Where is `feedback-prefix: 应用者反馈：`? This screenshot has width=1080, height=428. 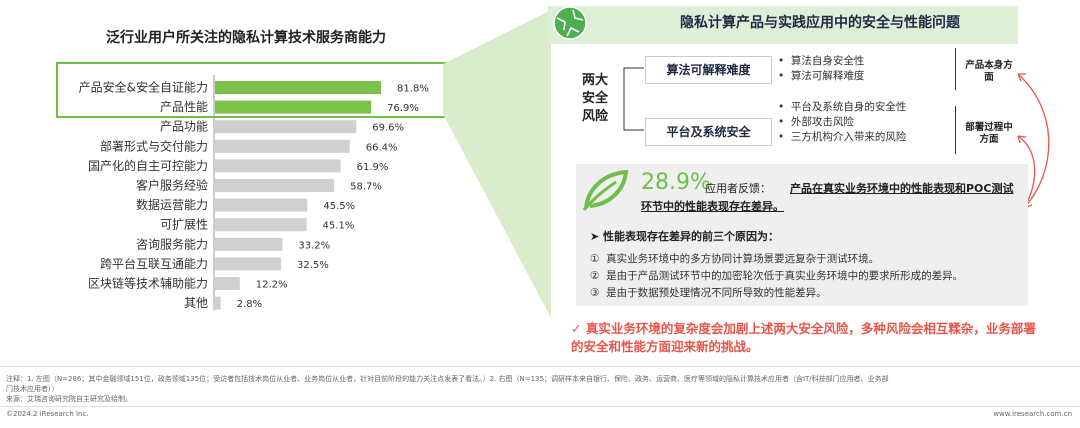 feedback-prefix: 应用者反馈： is located at coordinates (738, 188).